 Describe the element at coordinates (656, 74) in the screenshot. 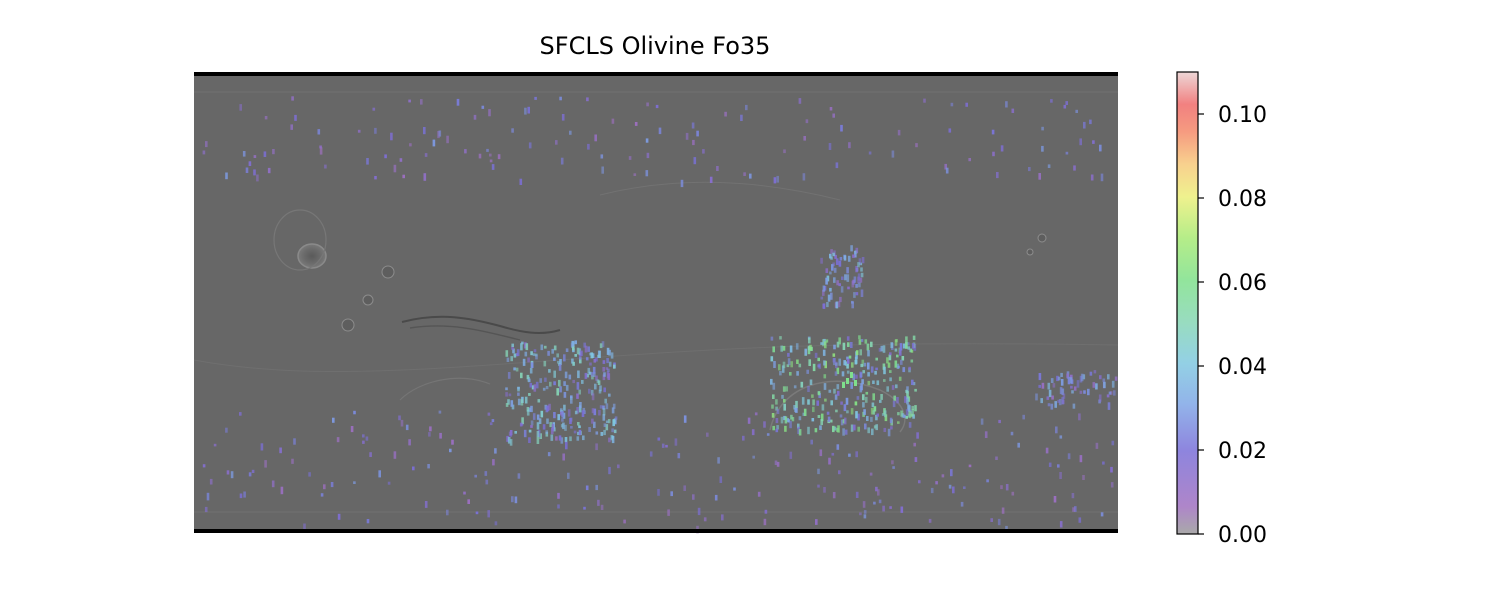

I see `map-top-border` at that location.